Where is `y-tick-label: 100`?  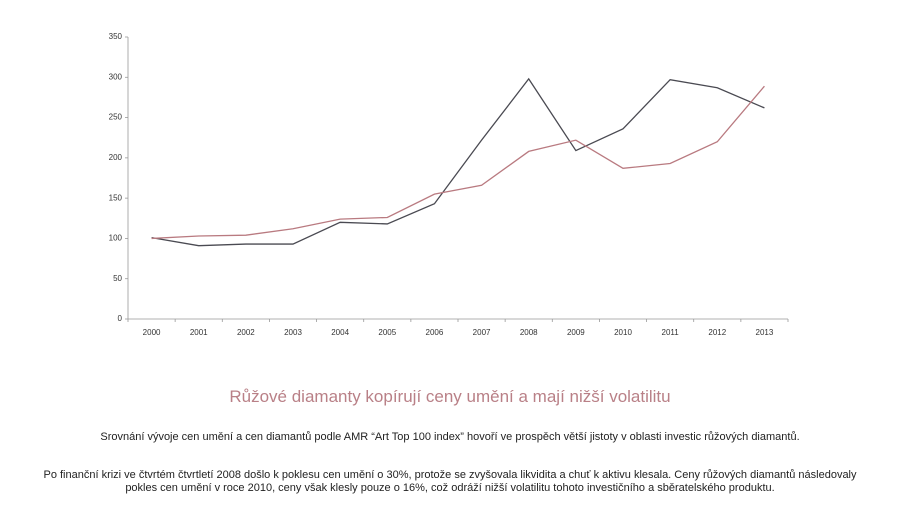 y-tick-label: 100 is located at coordinates (116, 238).